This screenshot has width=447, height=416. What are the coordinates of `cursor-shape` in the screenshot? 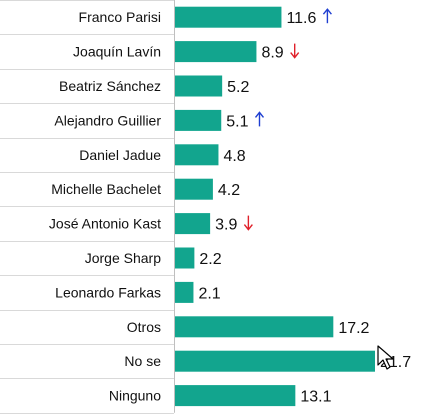 It's located at (385, 357).